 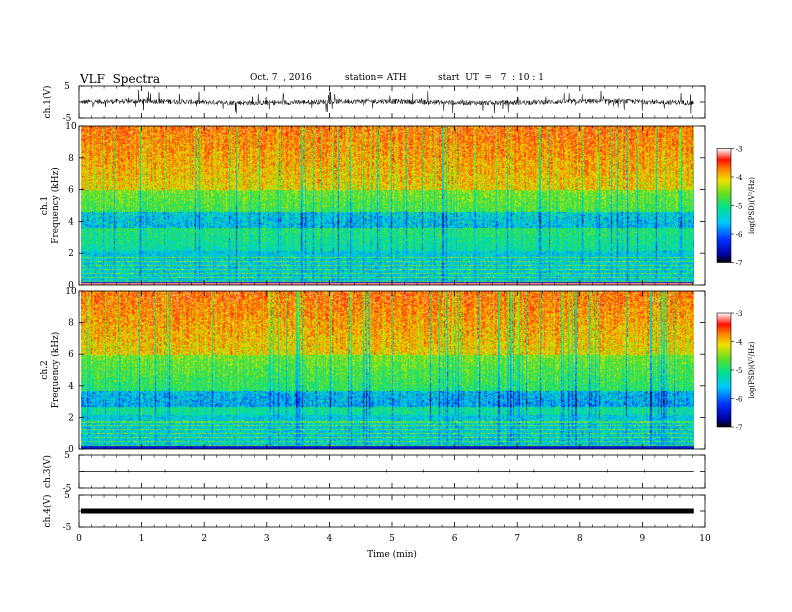 I want to click on chart-title: VLF Spectra, so click(x=120, y=79).